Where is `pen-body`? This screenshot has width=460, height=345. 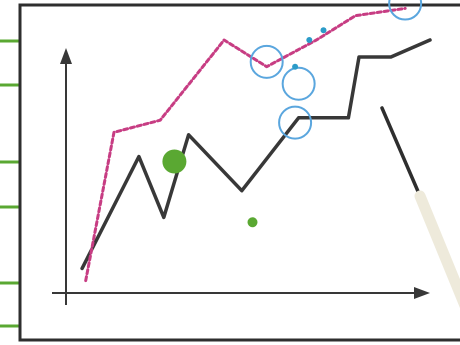
pen-body is located at coordinates (437, 249).